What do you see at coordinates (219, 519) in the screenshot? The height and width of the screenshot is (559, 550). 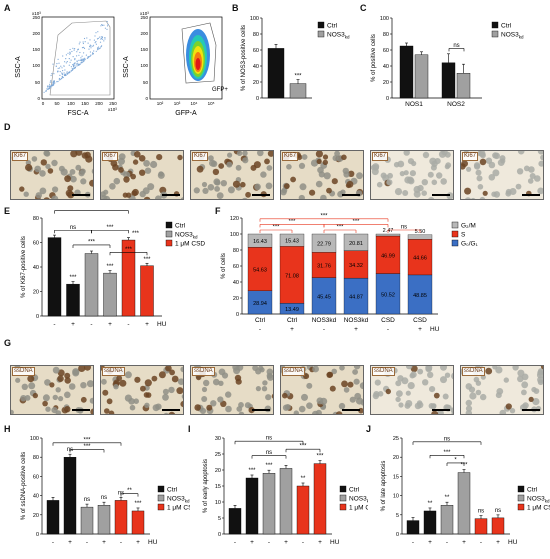 I see `y-tick-label: 5` at bounding box center [219, 519].